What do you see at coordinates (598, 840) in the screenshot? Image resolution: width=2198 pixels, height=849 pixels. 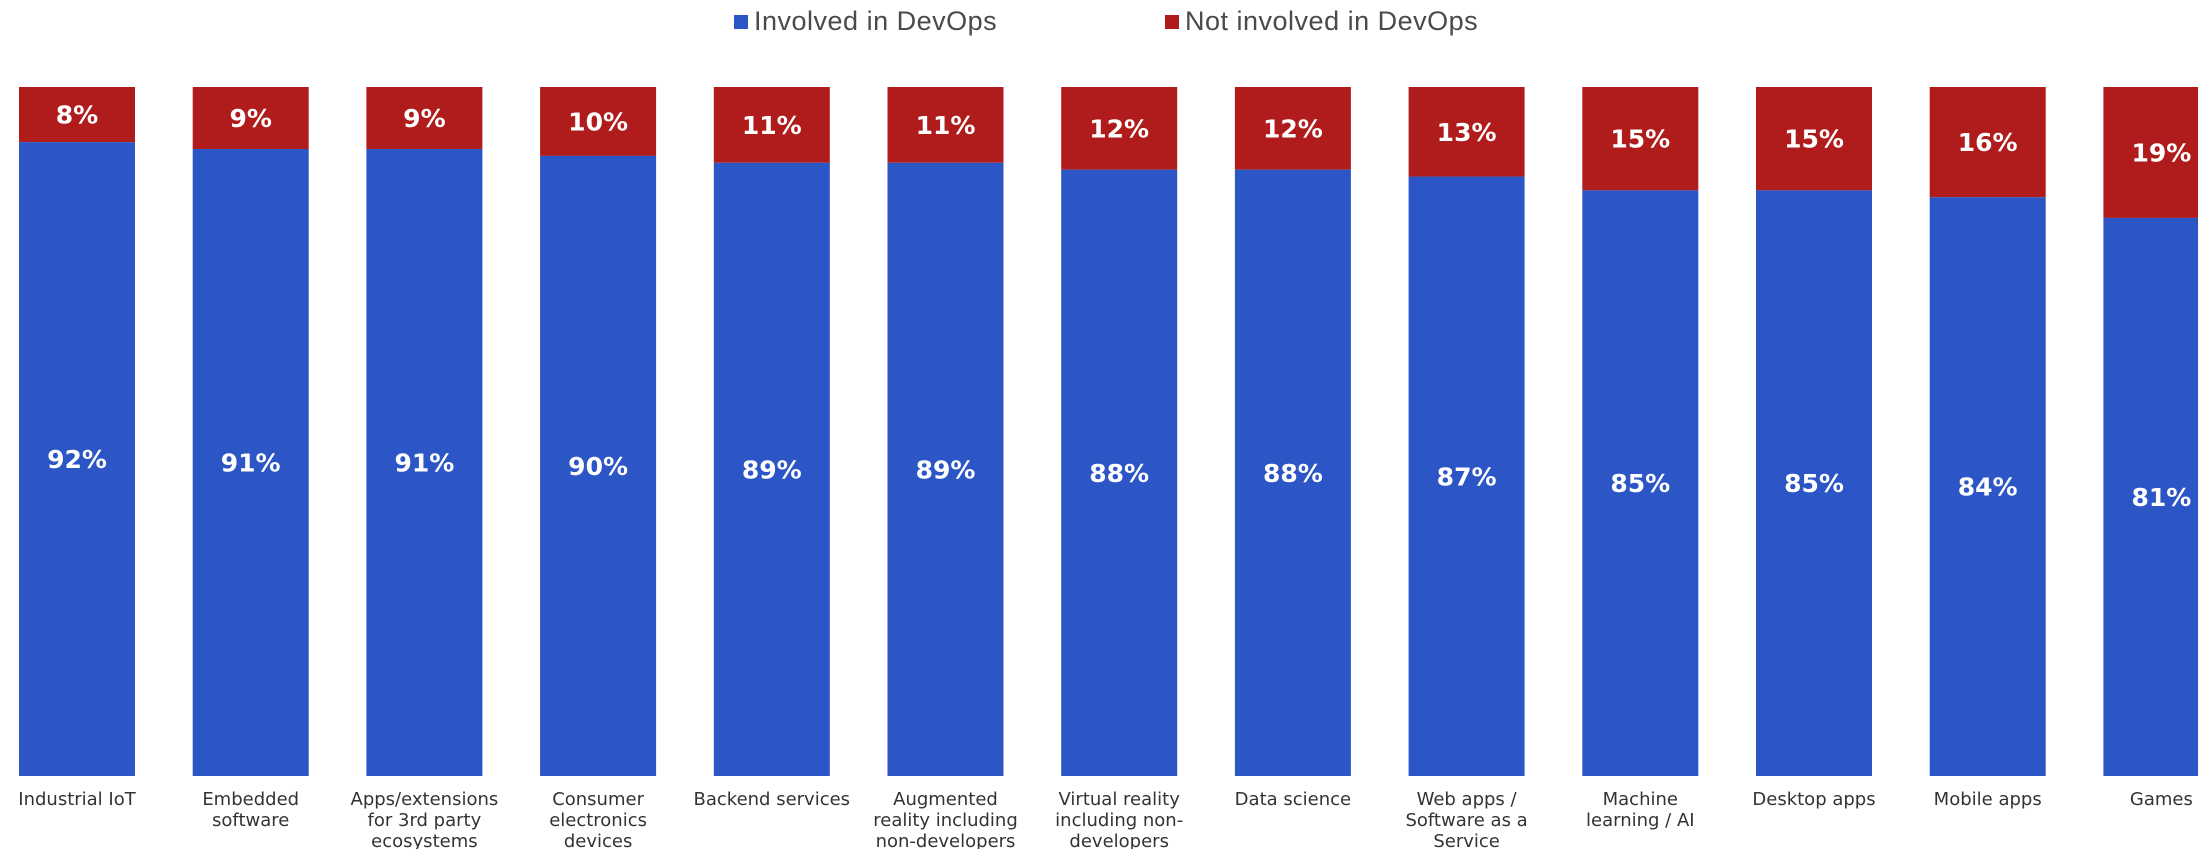 I see `category-label-line: devices` at bounding box center [598, 840].